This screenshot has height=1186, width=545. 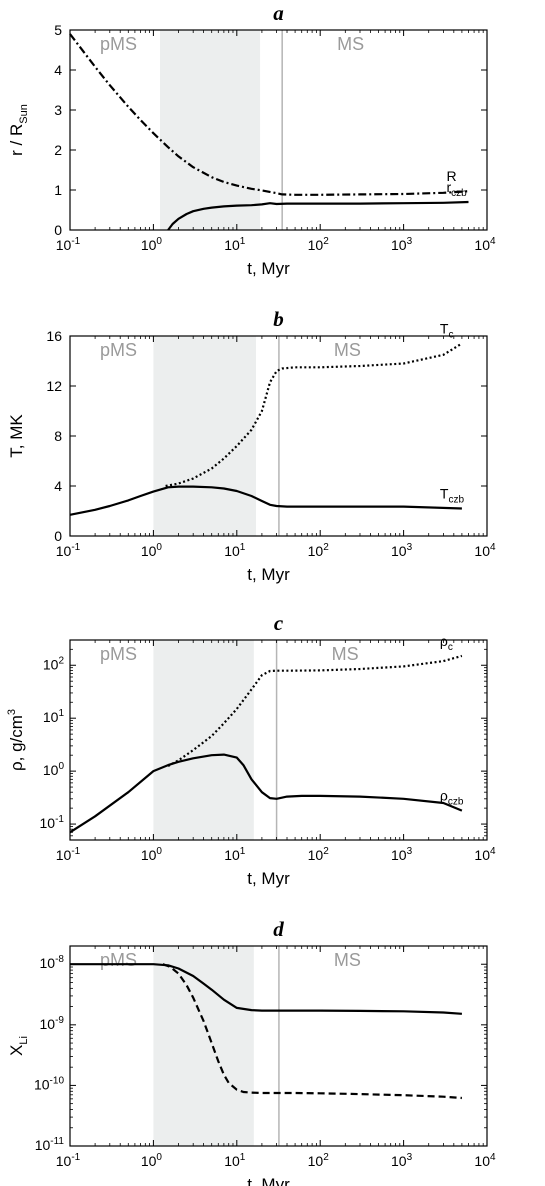 What do you see at coordinates (54, 386) in the screenshot?
I see `y-tick-label: 12` at bounding box center [54, 386].